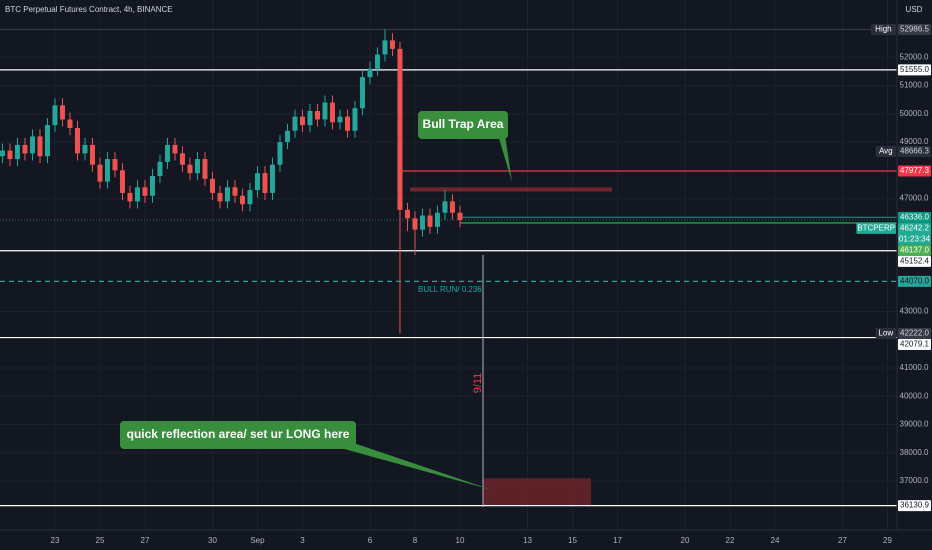  Describe the element at coordinates (914, 141) in the screenshot. I see `y-tick-label: 49000.0` at that location.